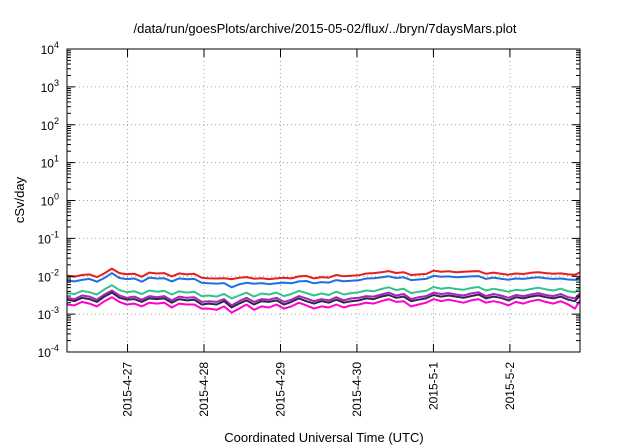  I want to click on x-tick-label: 2015-5-1, so click(433, 386).